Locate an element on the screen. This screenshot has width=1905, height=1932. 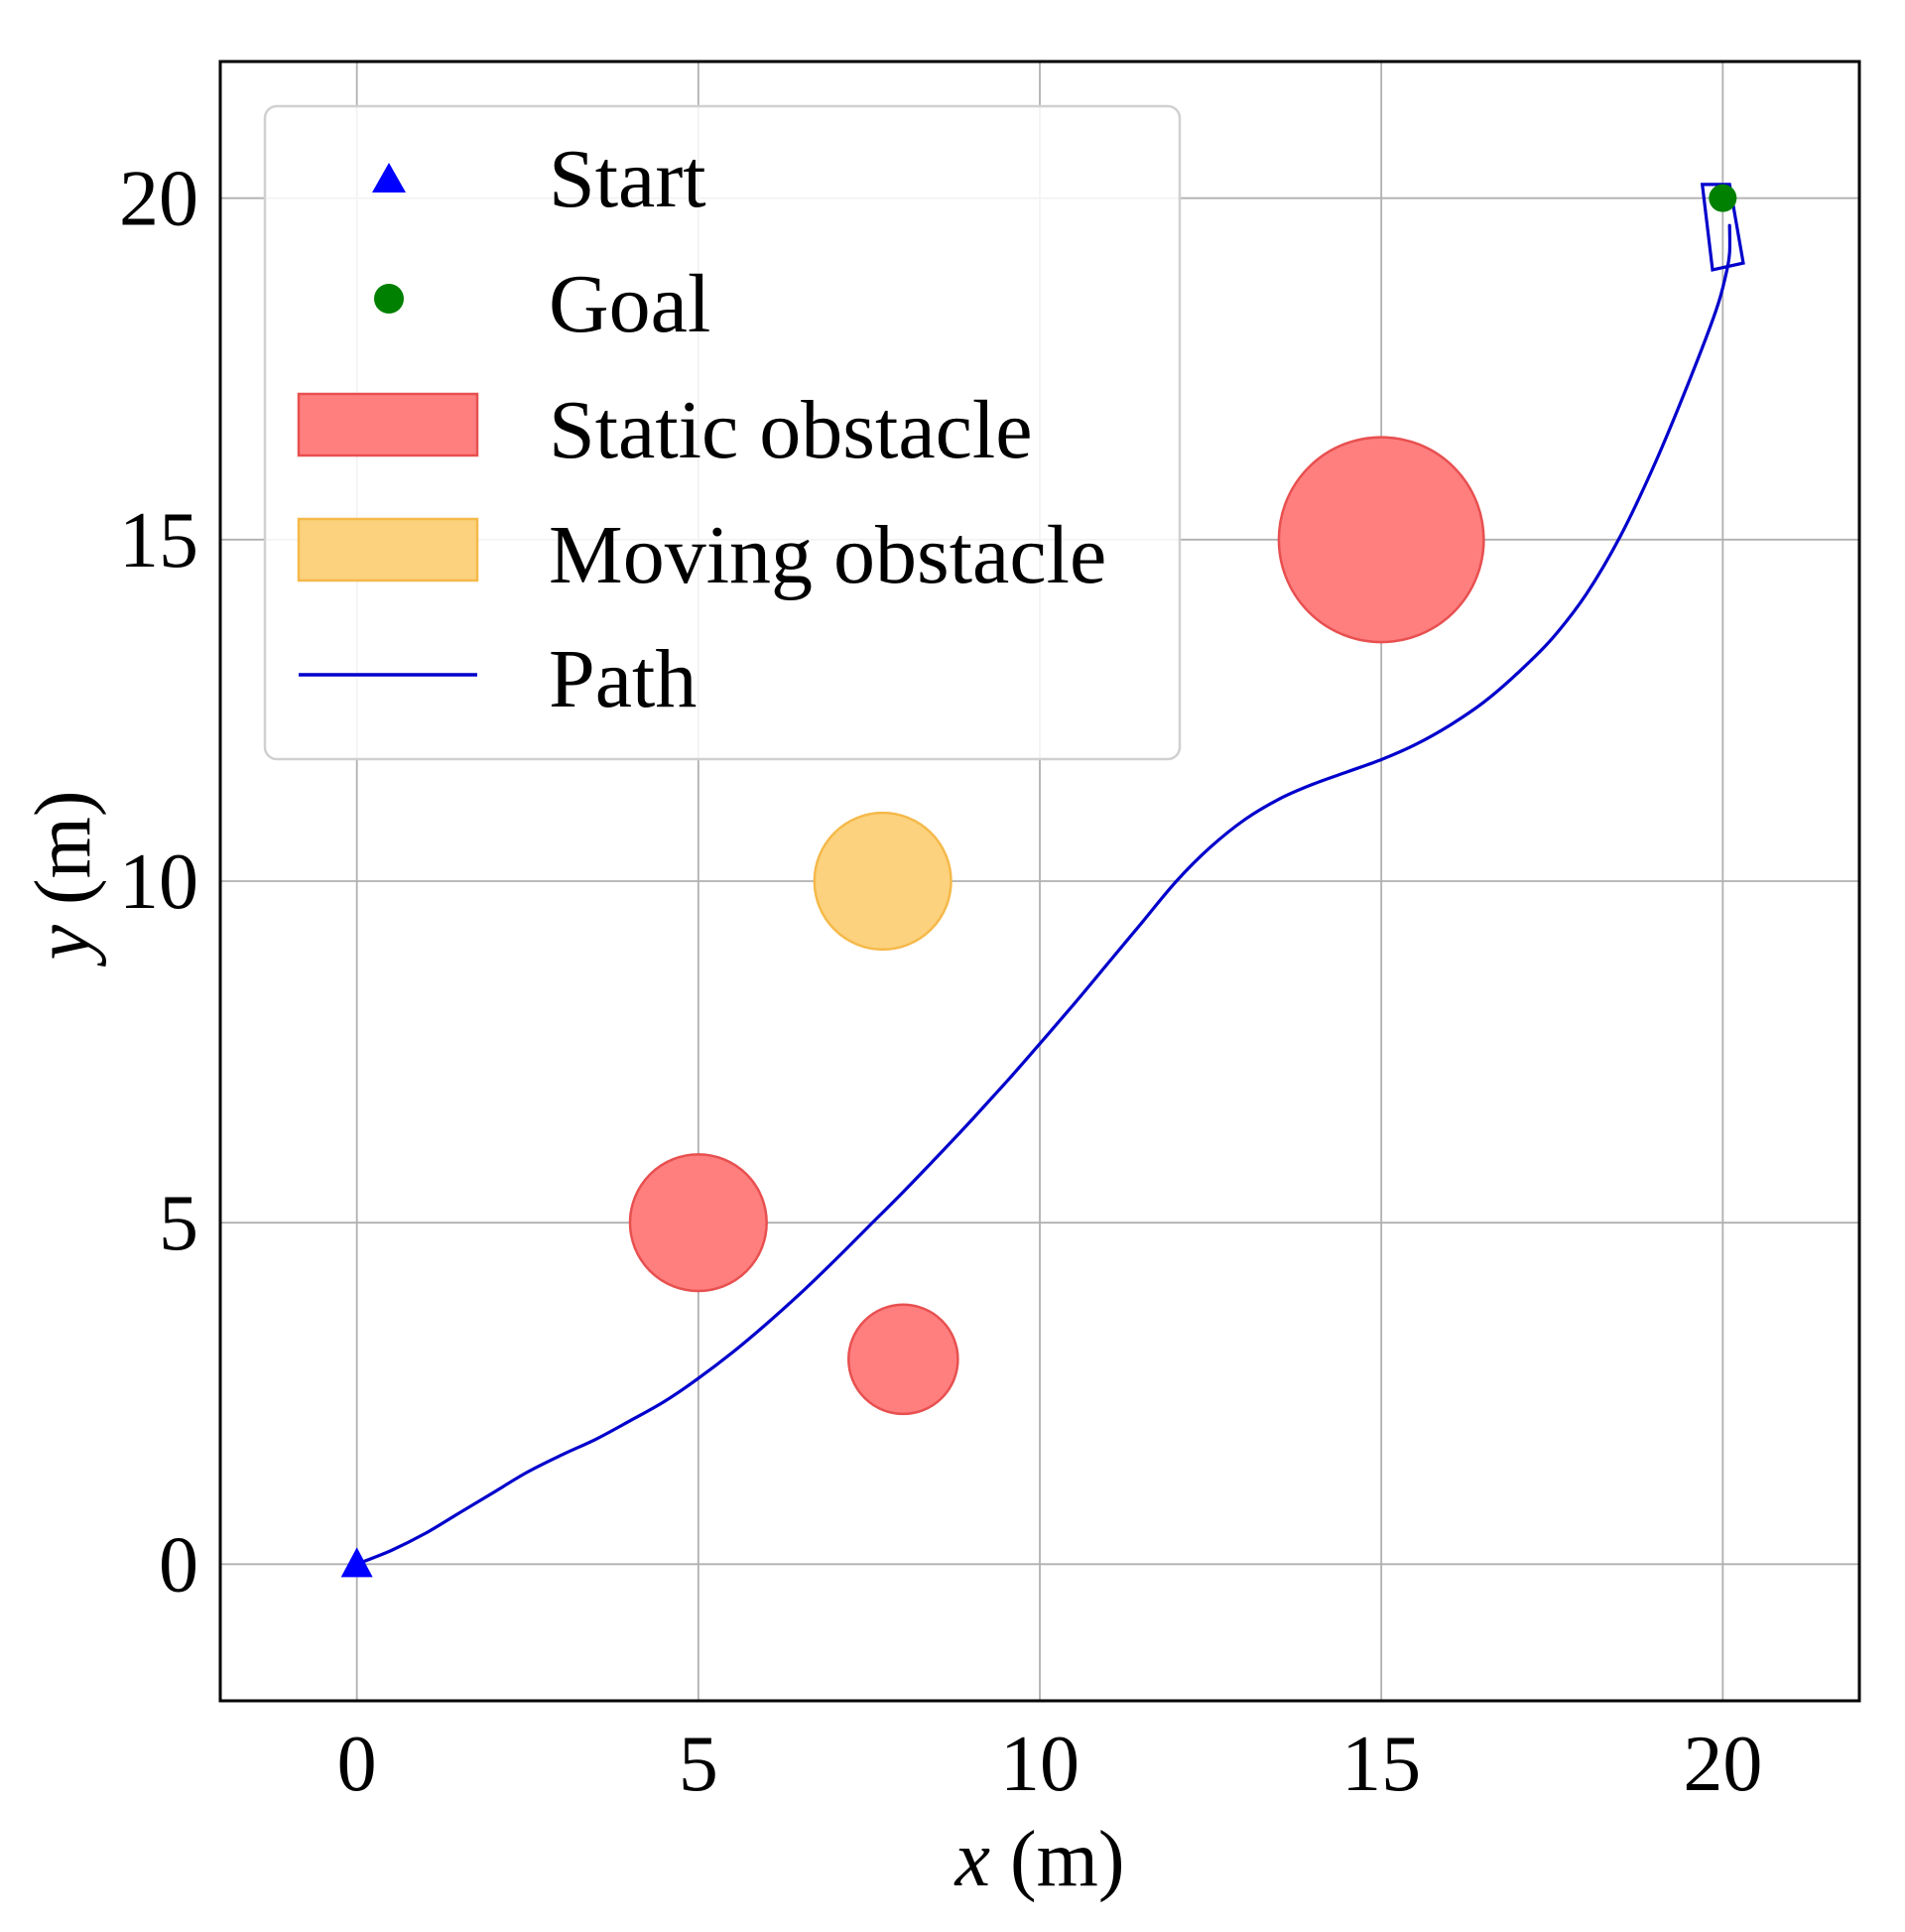
y-axis-label: y (m) is located at coordinates (63, 878).